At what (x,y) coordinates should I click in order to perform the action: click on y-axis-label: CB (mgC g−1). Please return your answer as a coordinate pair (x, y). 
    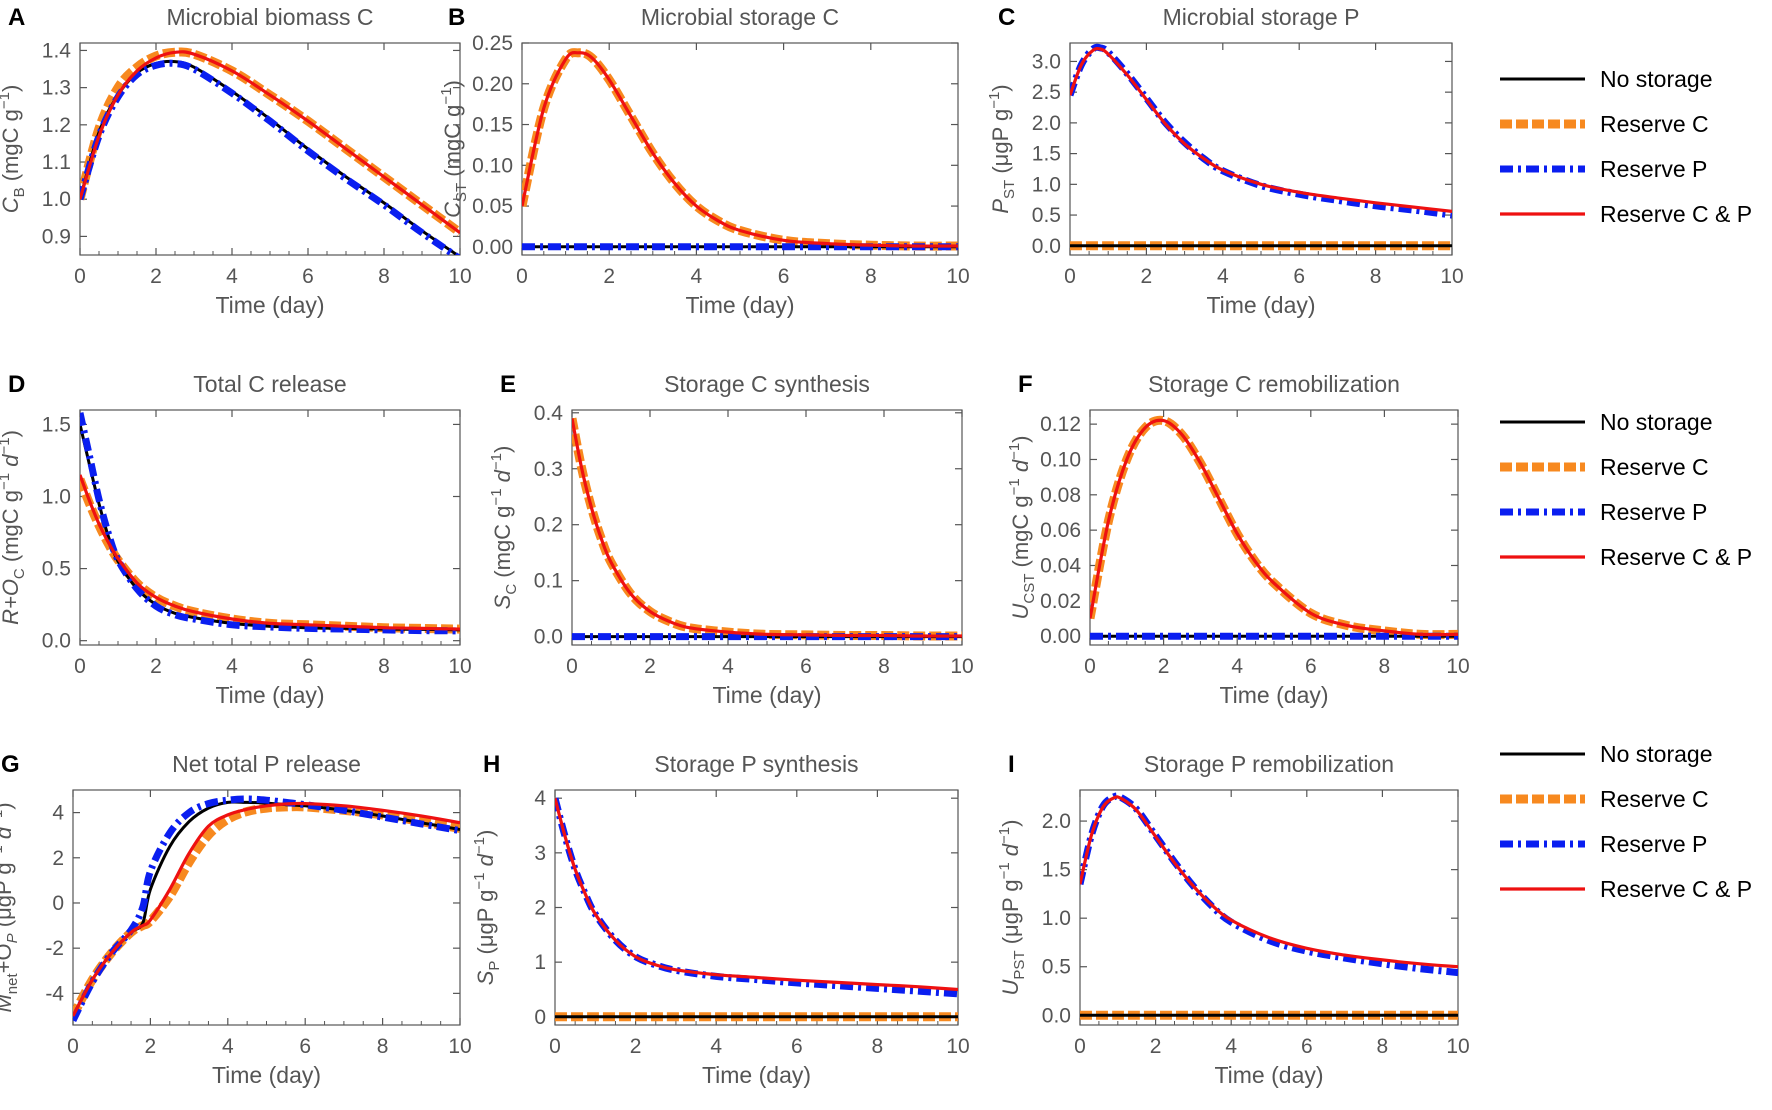
    Looking at the image, I should click on (14, 149).